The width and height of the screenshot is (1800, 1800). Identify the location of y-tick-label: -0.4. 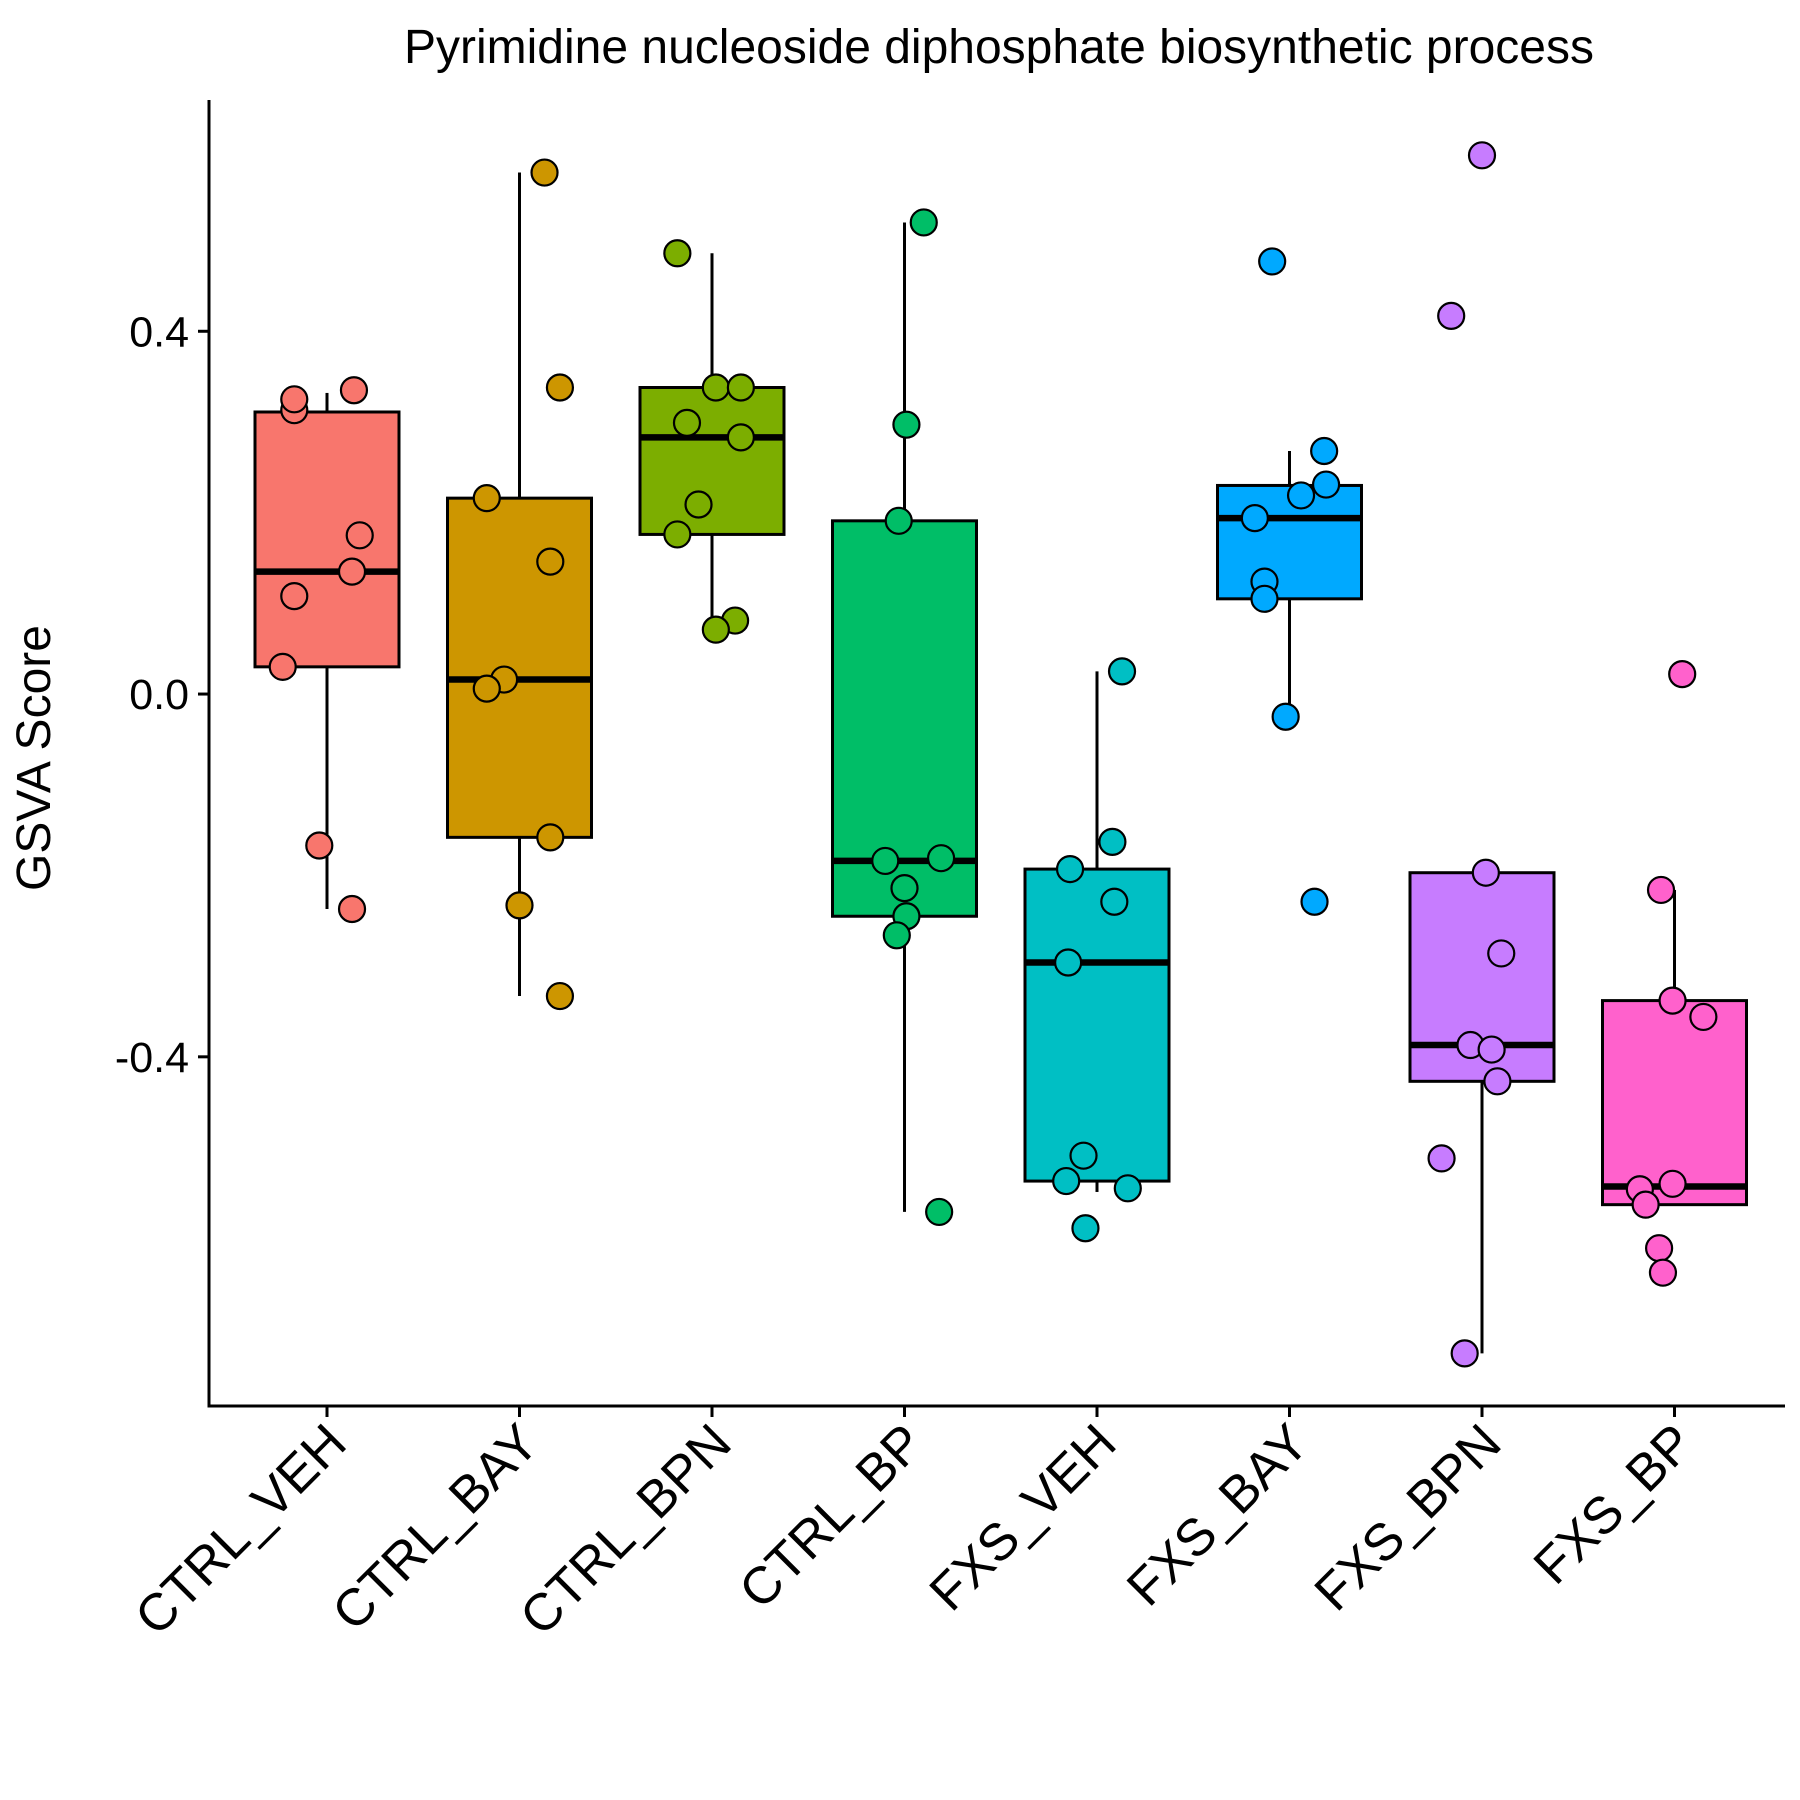
(152, 1058).